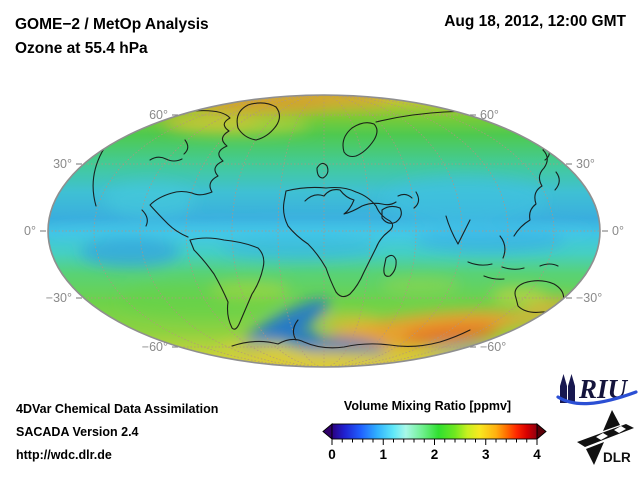 This screenshot has width=640, height=480. What do you see at coordinates (589, 298) in the screenshot?
I see `lat-label-right-30s: −30°` at bounding box center [589, 298].